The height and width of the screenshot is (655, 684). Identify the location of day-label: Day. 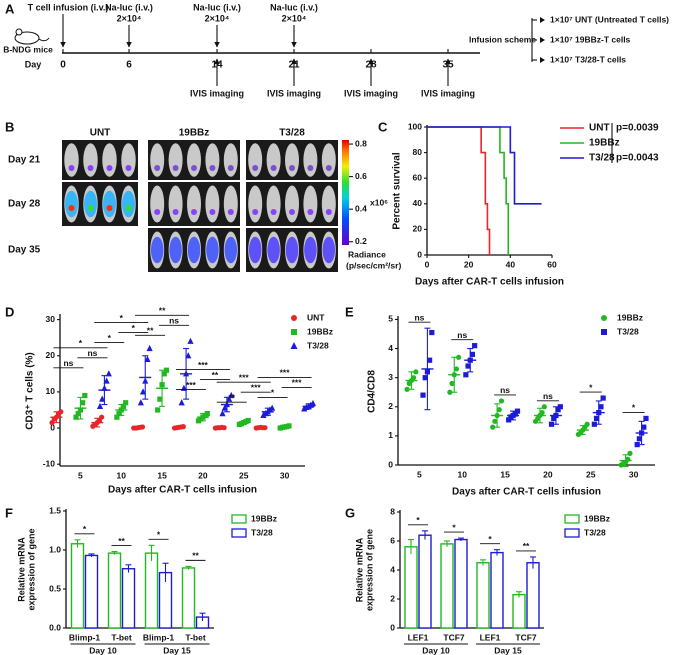
(33, 64).